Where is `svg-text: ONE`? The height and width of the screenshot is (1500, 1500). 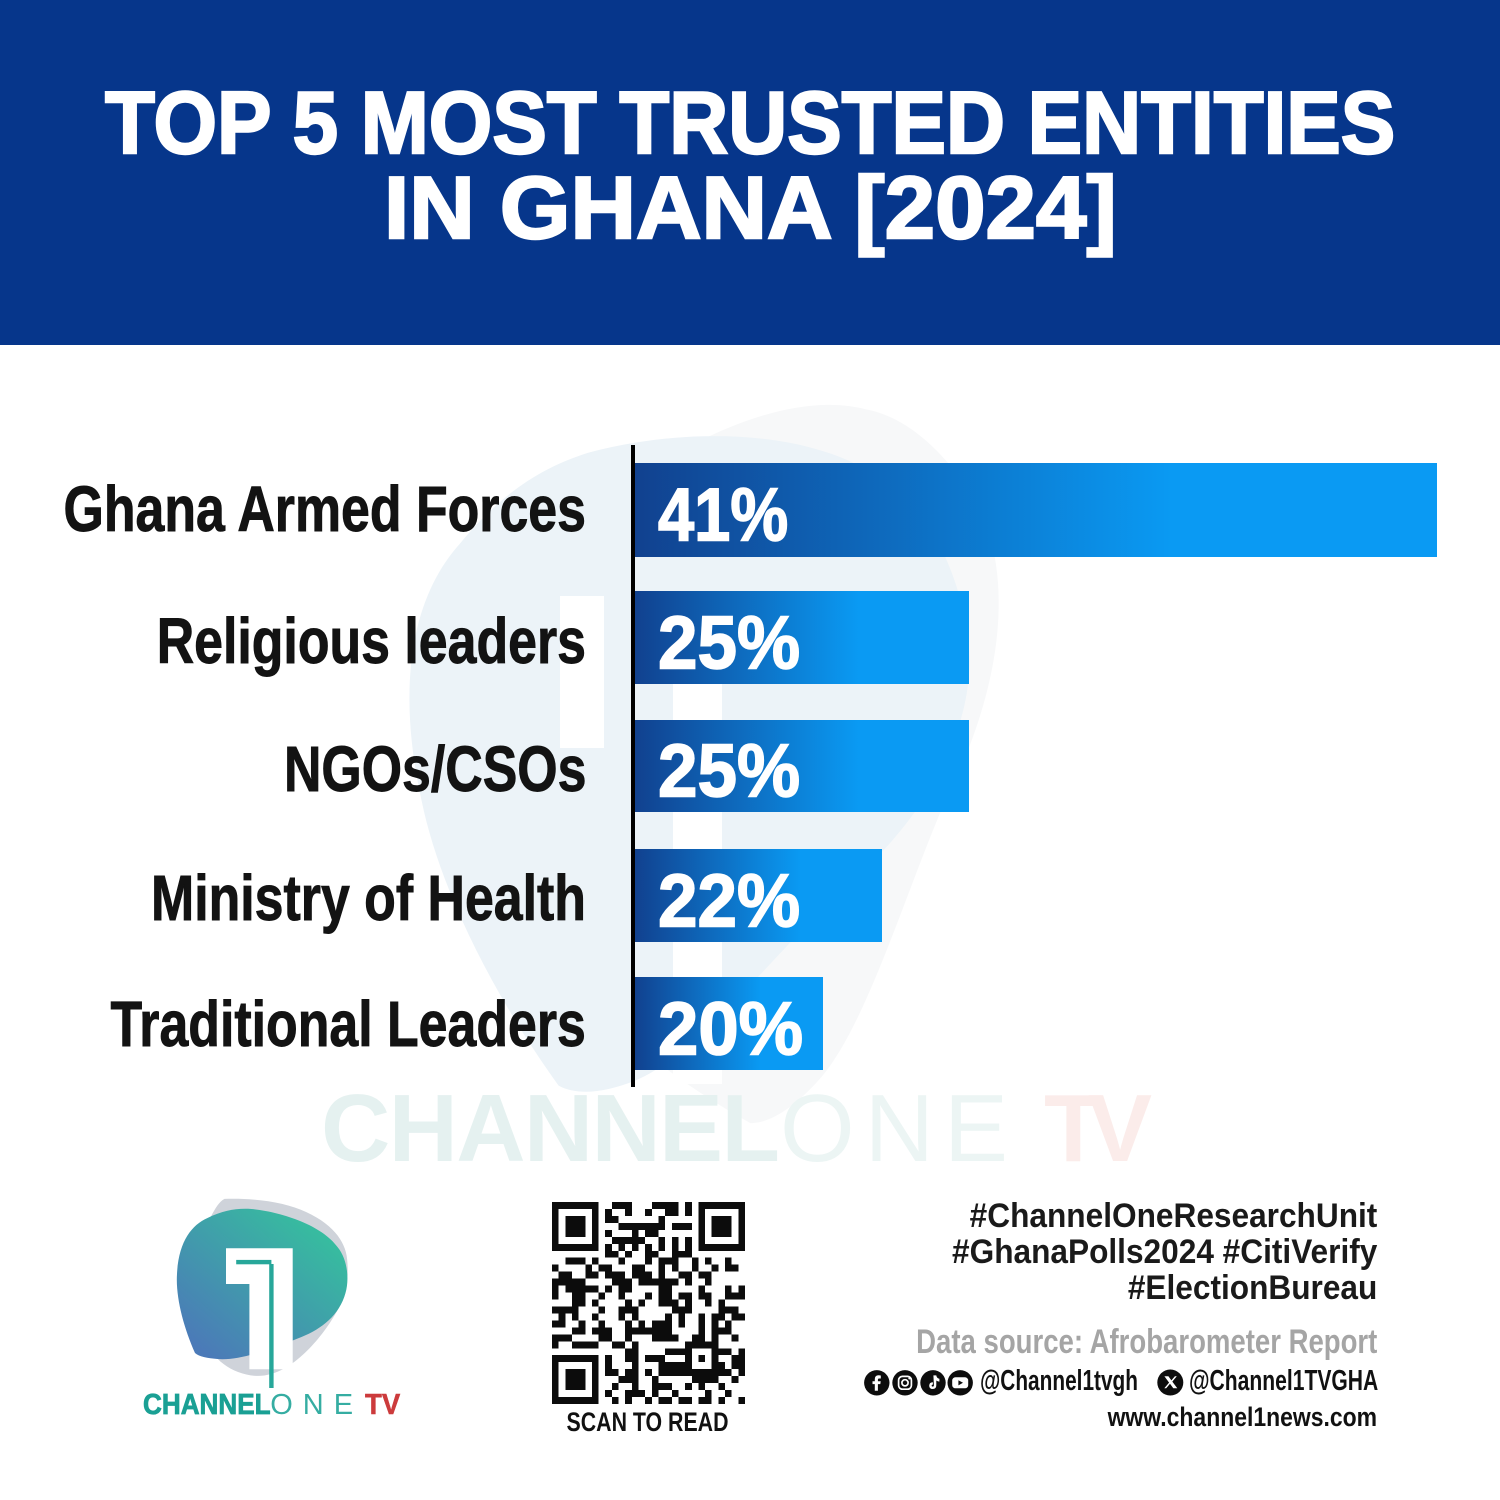
svg-text: ONE is located at coordinates (894, 1128).